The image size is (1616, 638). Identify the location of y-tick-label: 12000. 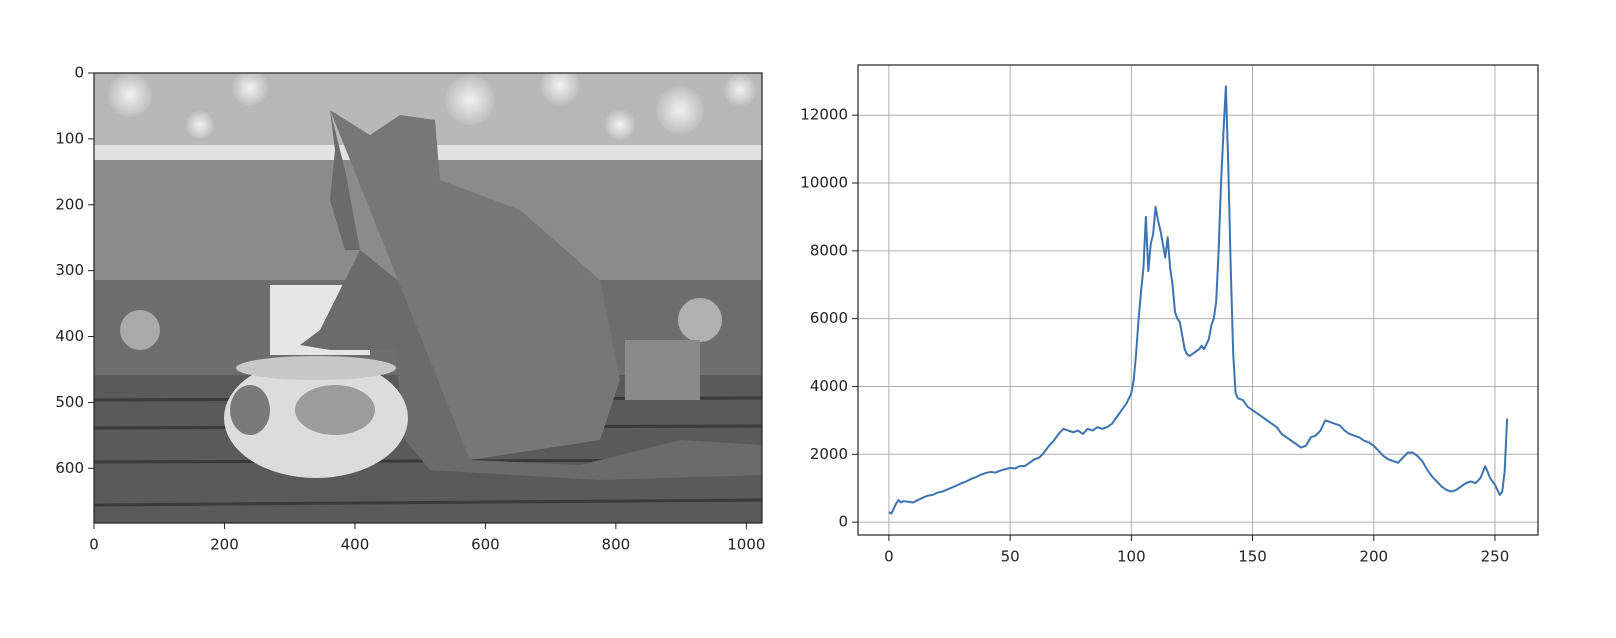
(824, 115).